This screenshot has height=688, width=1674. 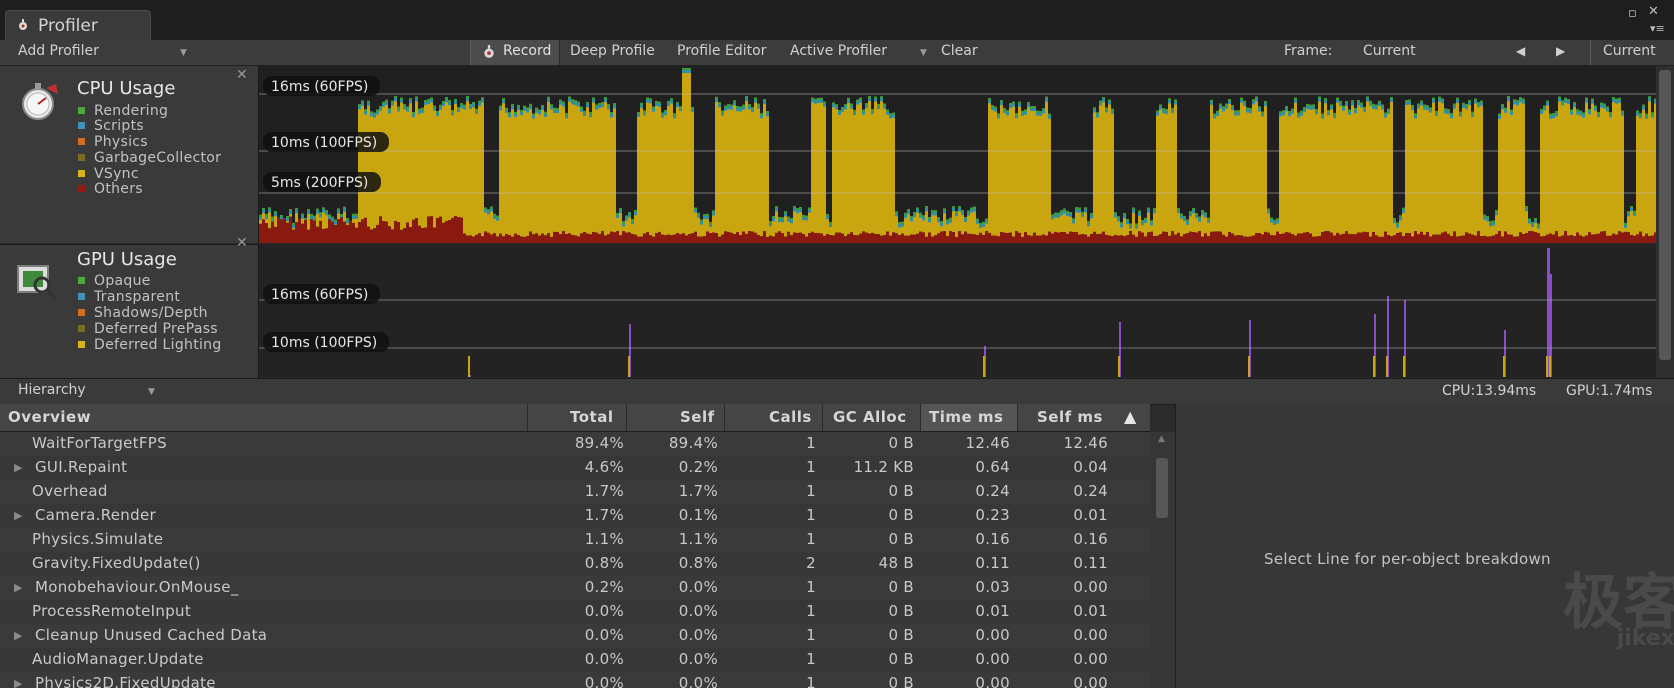 I want to click on column-self: Self, so click(x=697, y=417).